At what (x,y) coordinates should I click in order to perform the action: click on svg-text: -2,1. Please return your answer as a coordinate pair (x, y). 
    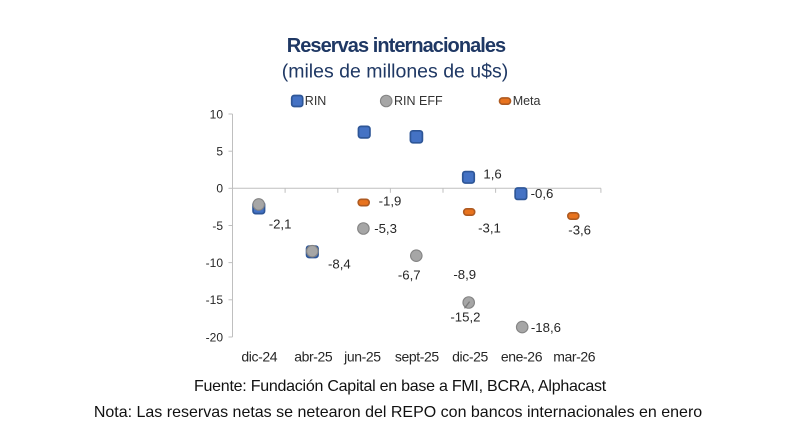
    Looking at the image, I should click on (280, 223).